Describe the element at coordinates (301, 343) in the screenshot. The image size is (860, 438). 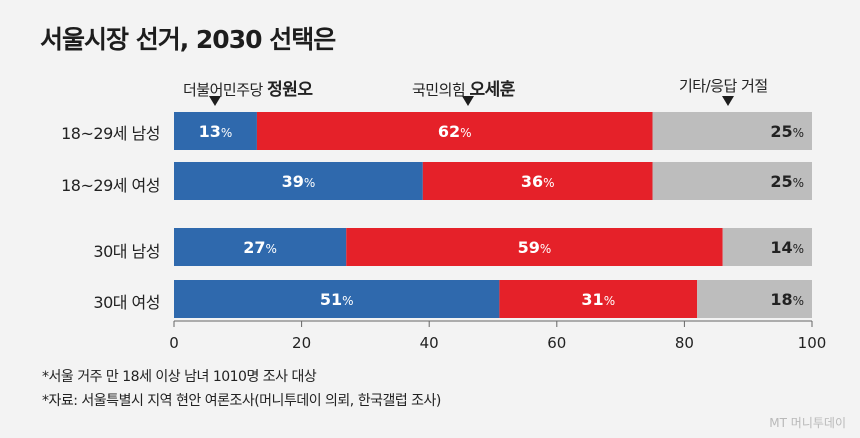
I see `x-tick-label: 20` at that location.